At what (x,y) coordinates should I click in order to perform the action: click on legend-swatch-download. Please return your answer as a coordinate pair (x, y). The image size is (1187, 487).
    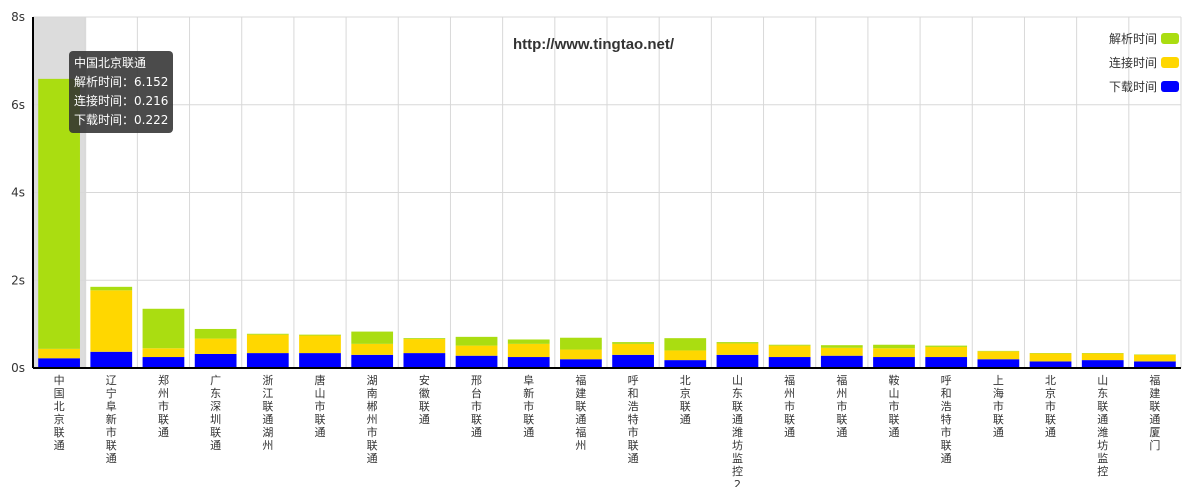
    Looking at the image, I should click on (1170, 86).